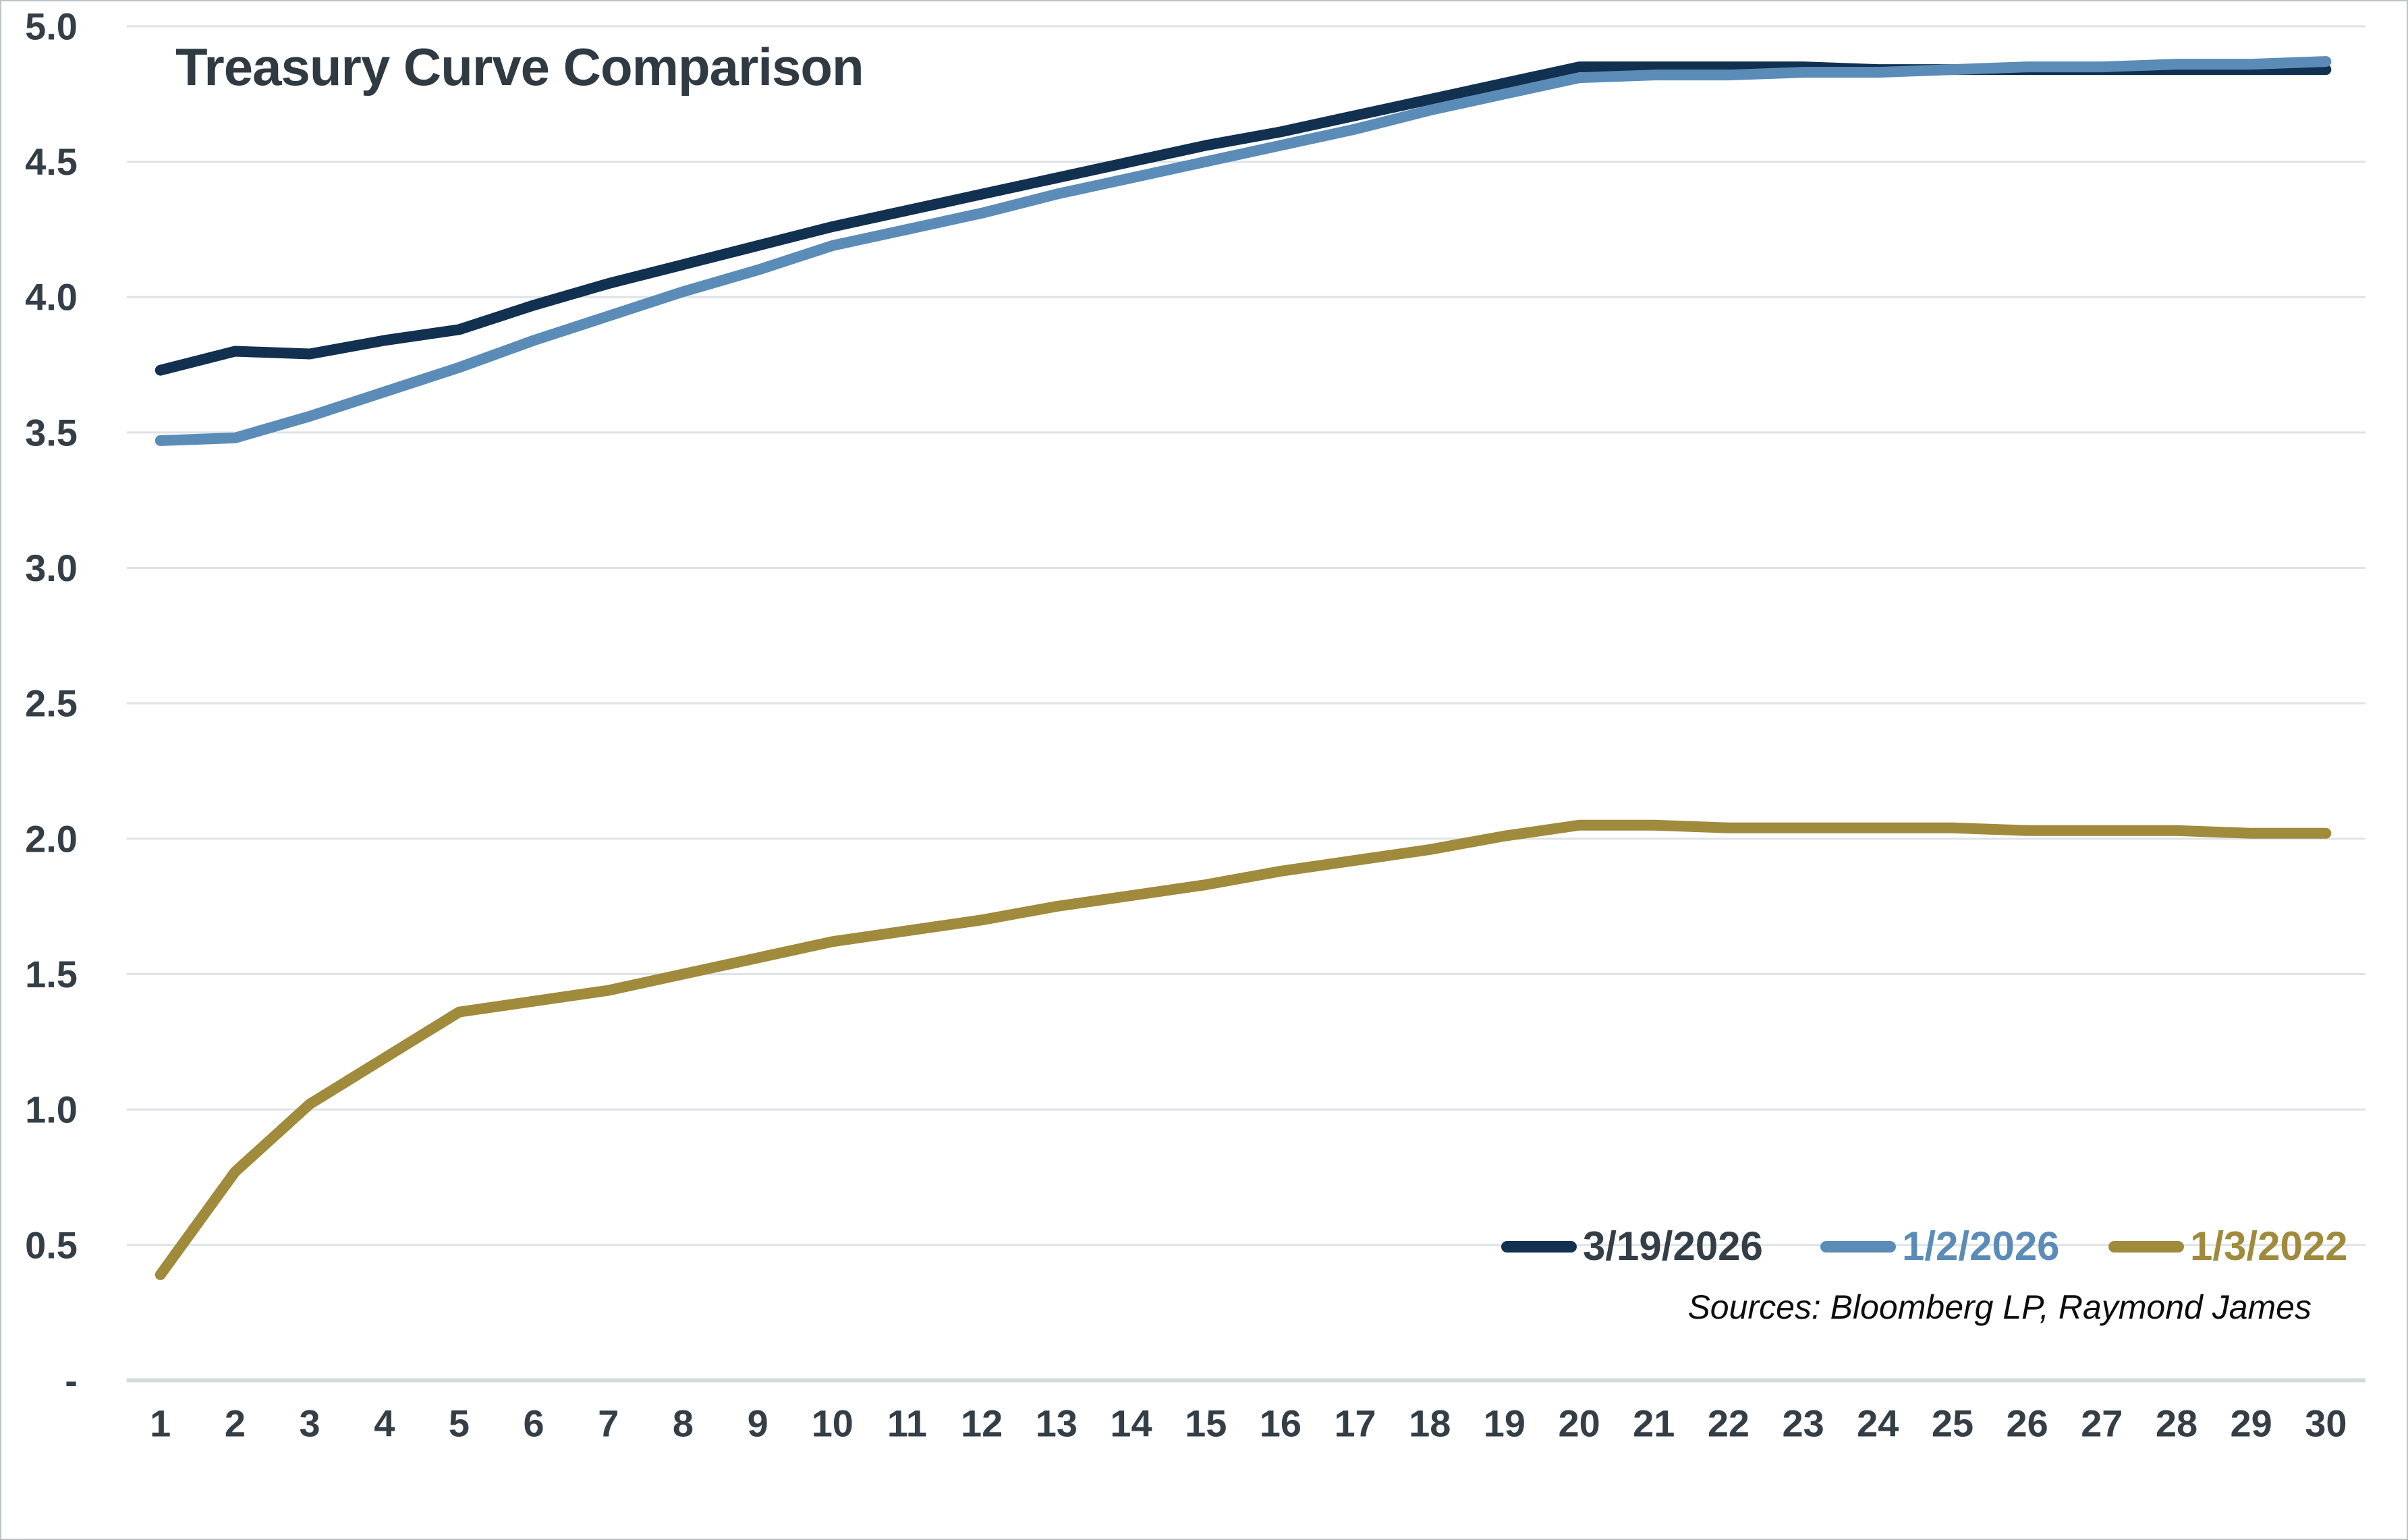 This screenshot has height=1540, width=2408. I want to click on y-tick-label: 5.0, so click(51, 26).